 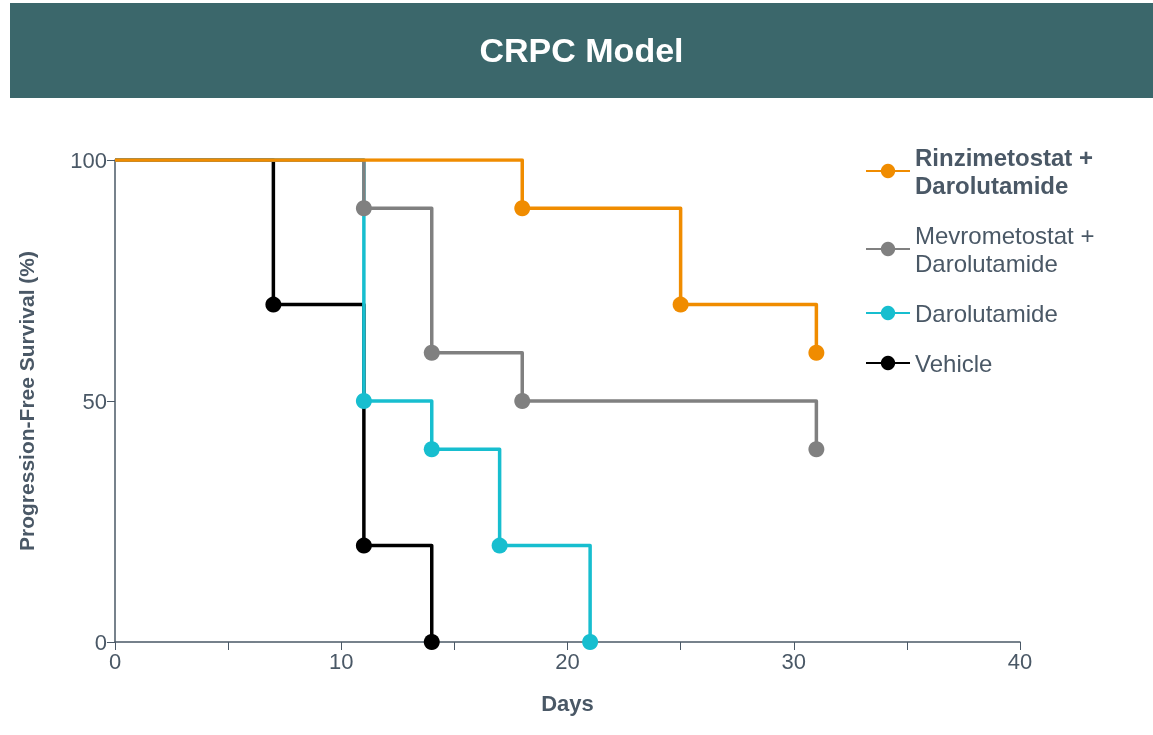 I want to click on y-axis-title: Progression-Free Survival (%), so click(x=26, y=401).